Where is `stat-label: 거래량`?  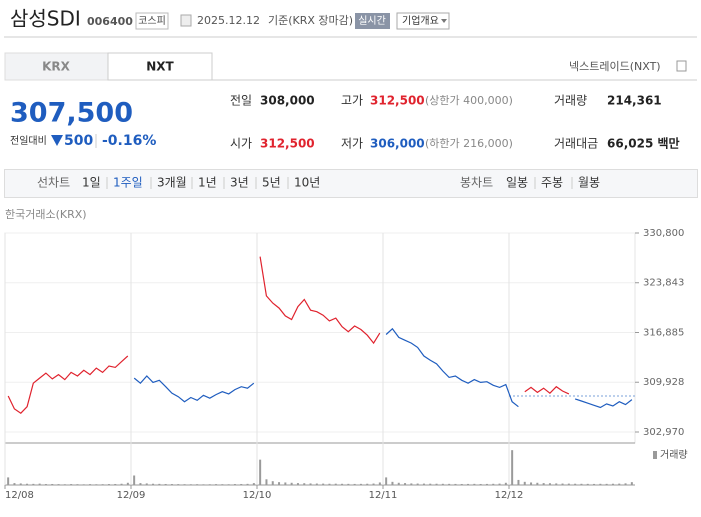 stat-label: 거래량 is located at coordinates (570, 101).